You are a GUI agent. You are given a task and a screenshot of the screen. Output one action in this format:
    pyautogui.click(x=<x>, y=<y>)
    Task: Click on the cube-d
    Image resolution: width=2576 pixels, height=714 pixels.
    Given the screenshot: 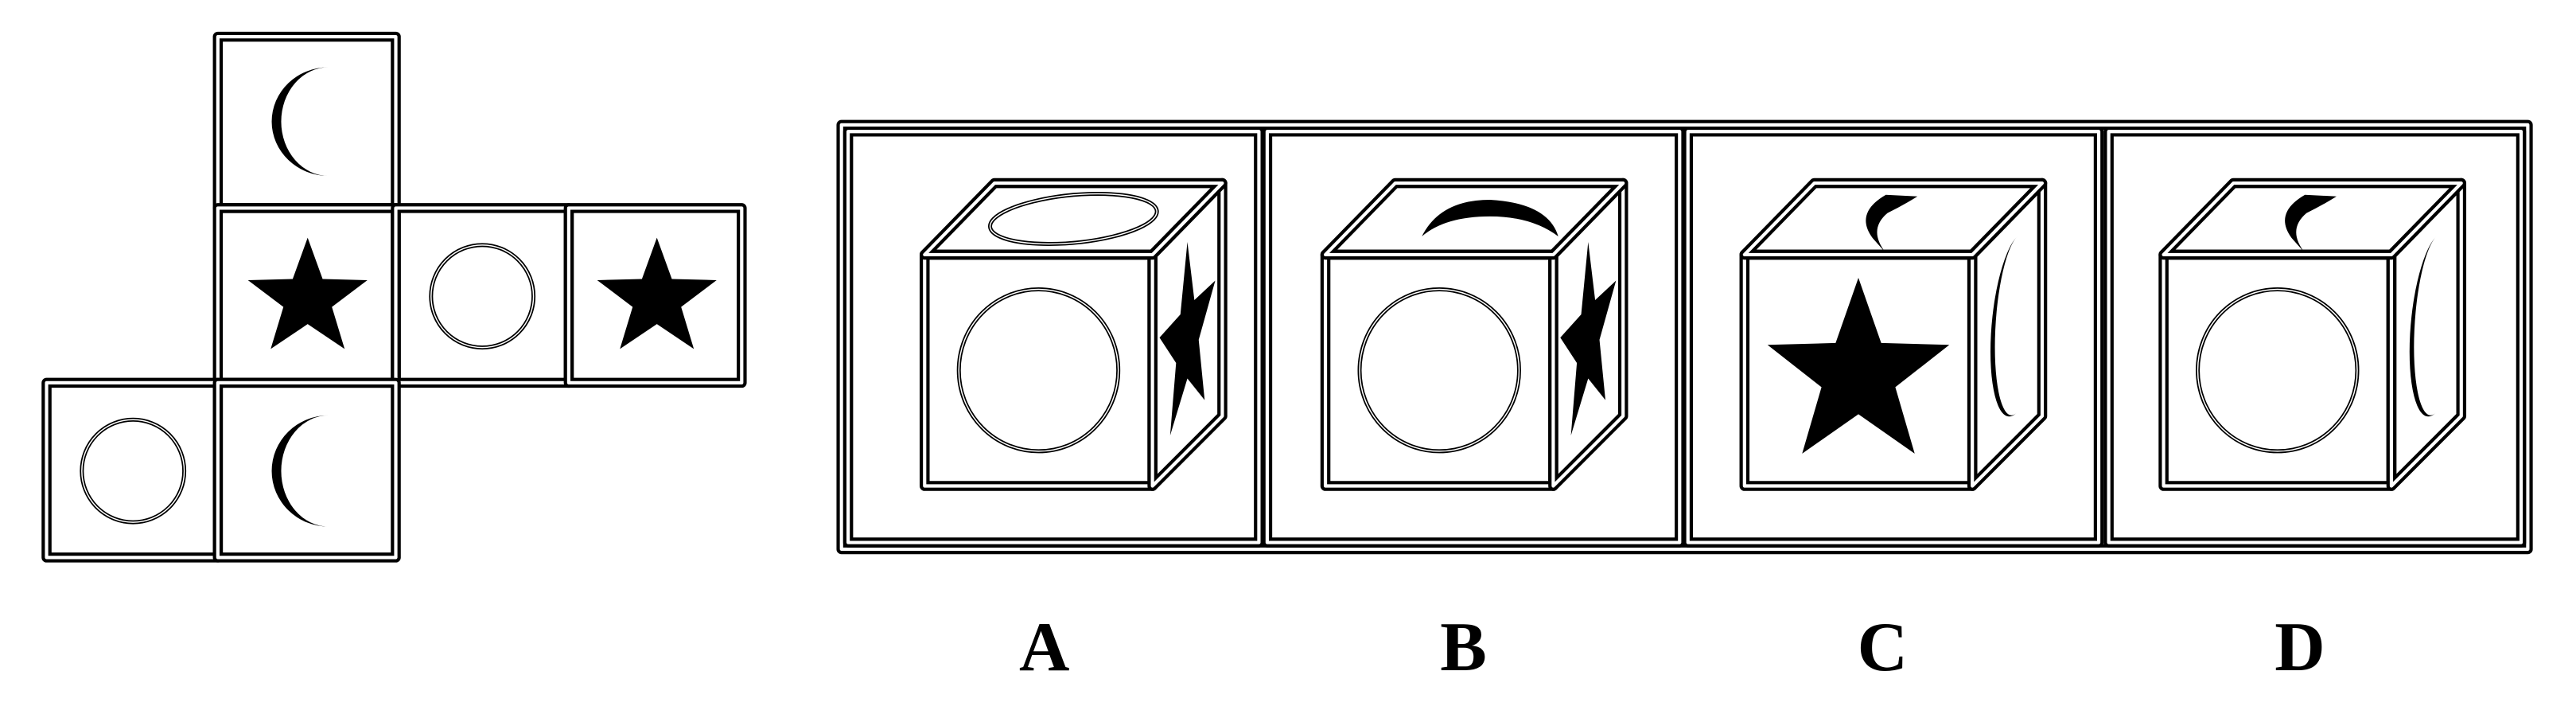 What is the action you would take?
    pyautogui.click(x=2313, y=334)
    